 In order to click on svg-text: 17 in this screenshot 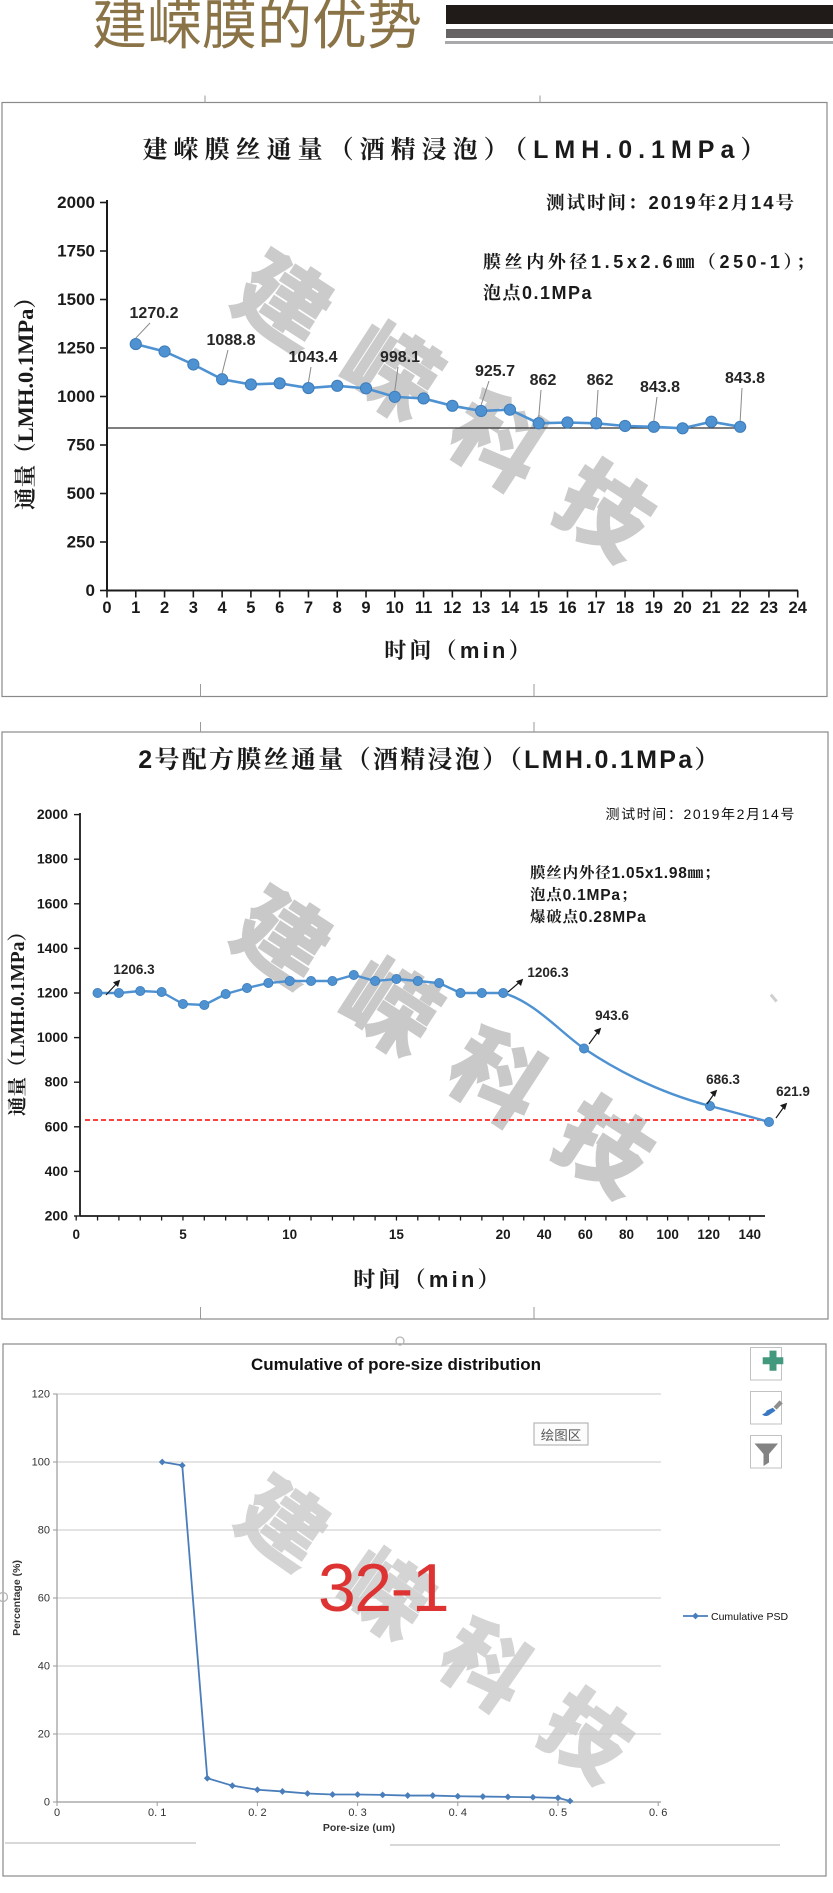, I will do `click(596, 608)`.